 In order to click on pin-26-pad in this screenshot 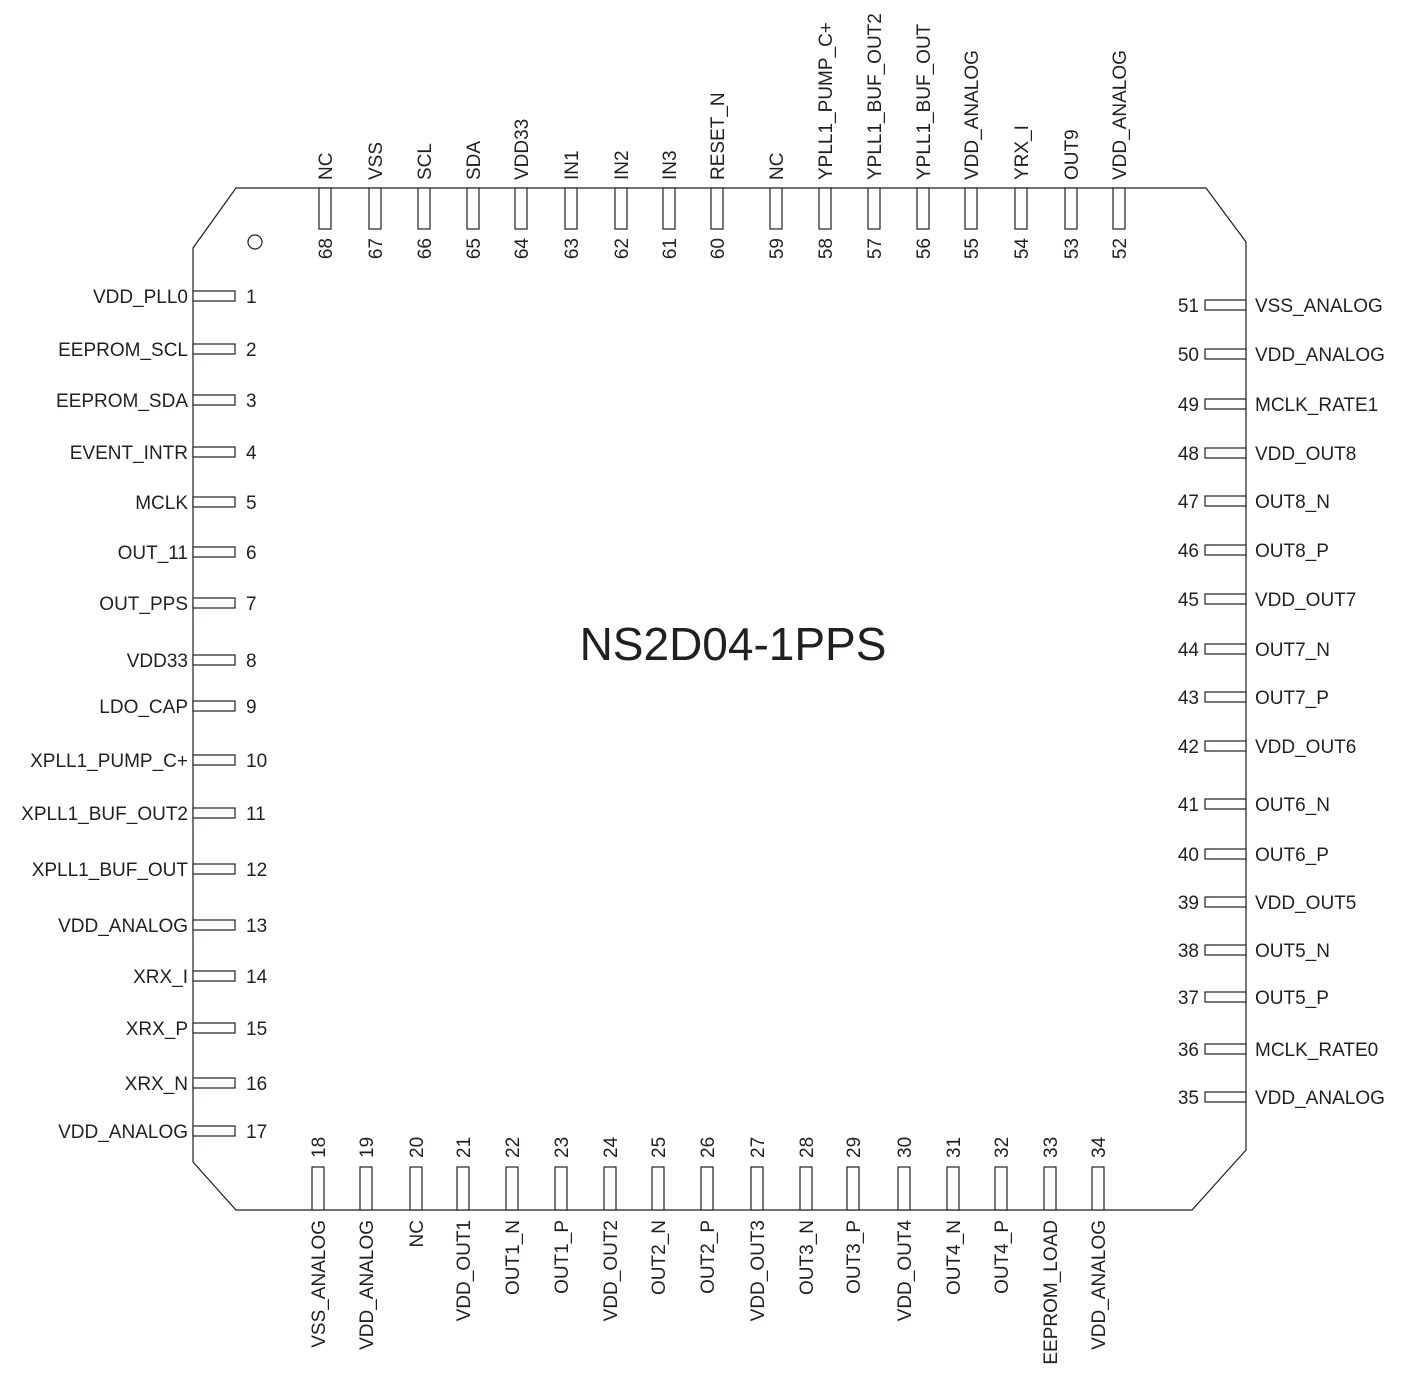, I will do `click(707, 1188)`.